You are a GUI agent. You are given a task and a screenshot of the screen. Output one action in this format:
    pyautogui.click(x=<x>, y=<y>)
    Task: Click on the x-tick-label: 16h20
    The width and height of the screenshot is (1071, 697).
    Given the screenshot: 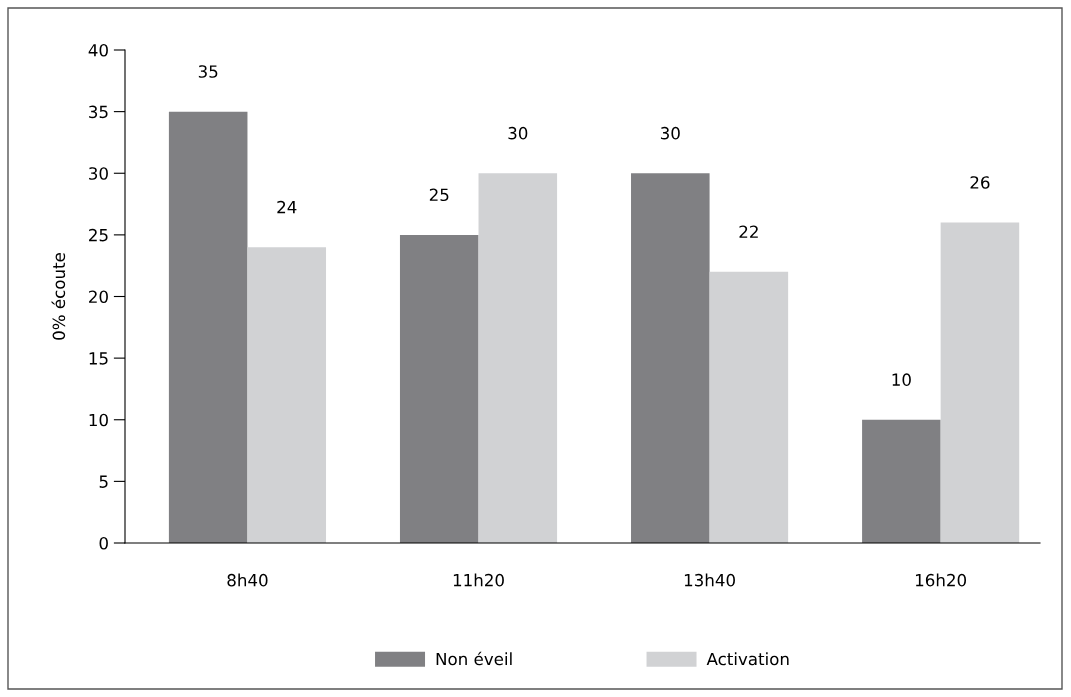 What is the action you would take?
    pyautogui.click(x=941, y=580)
    